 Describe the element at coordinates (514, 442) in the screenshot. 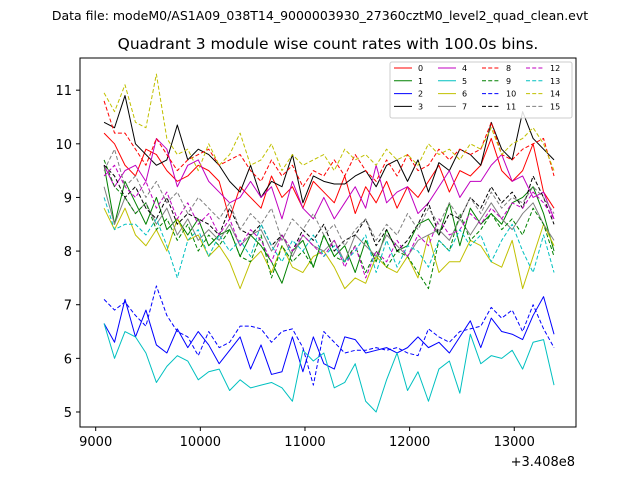

I see `x-tick-label-13000: 13000` at that location.